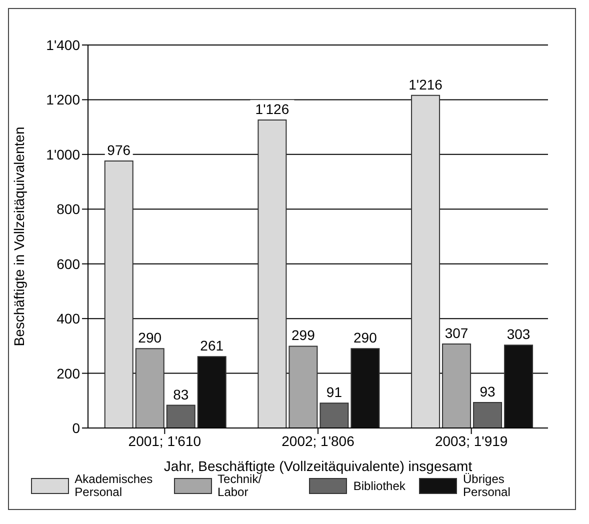  What do you see at coordinates (334, 392) in the screenshot?
I see `data-label: 91` at bounding box center [334, 392].